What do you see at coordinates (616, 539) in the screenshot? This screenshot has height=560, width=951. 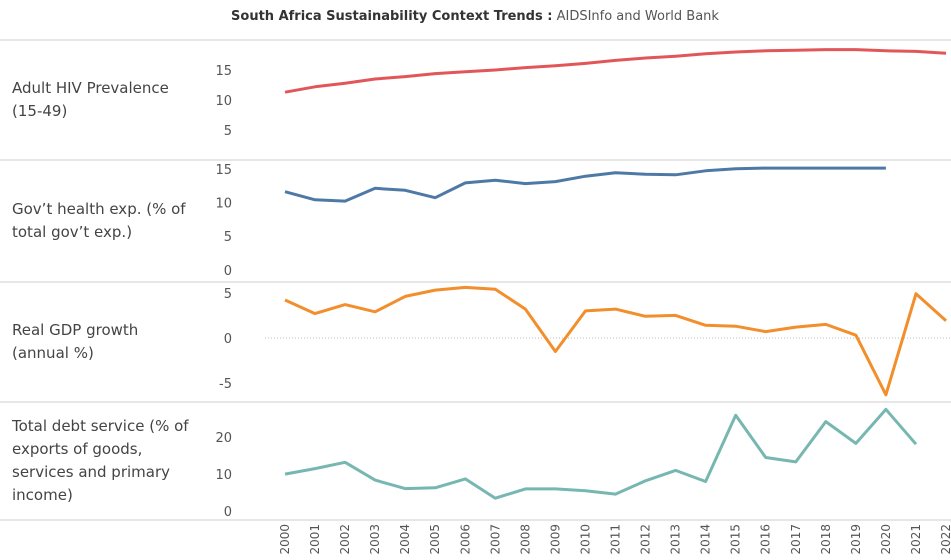 I see `x-tick-label: 2011` at bounding box center [616, 539].